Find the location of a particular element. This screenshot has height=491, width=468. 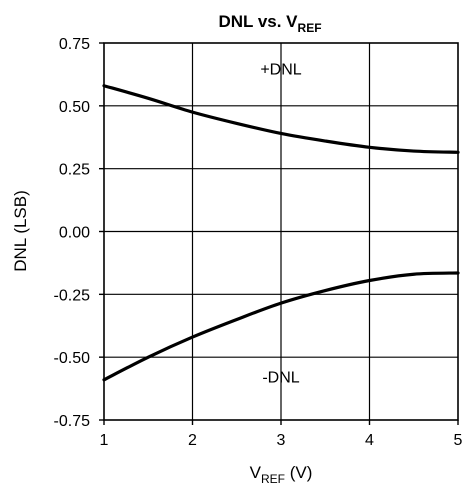

chart-title-main: DNL vs. V is located at coordinates (258, 21).